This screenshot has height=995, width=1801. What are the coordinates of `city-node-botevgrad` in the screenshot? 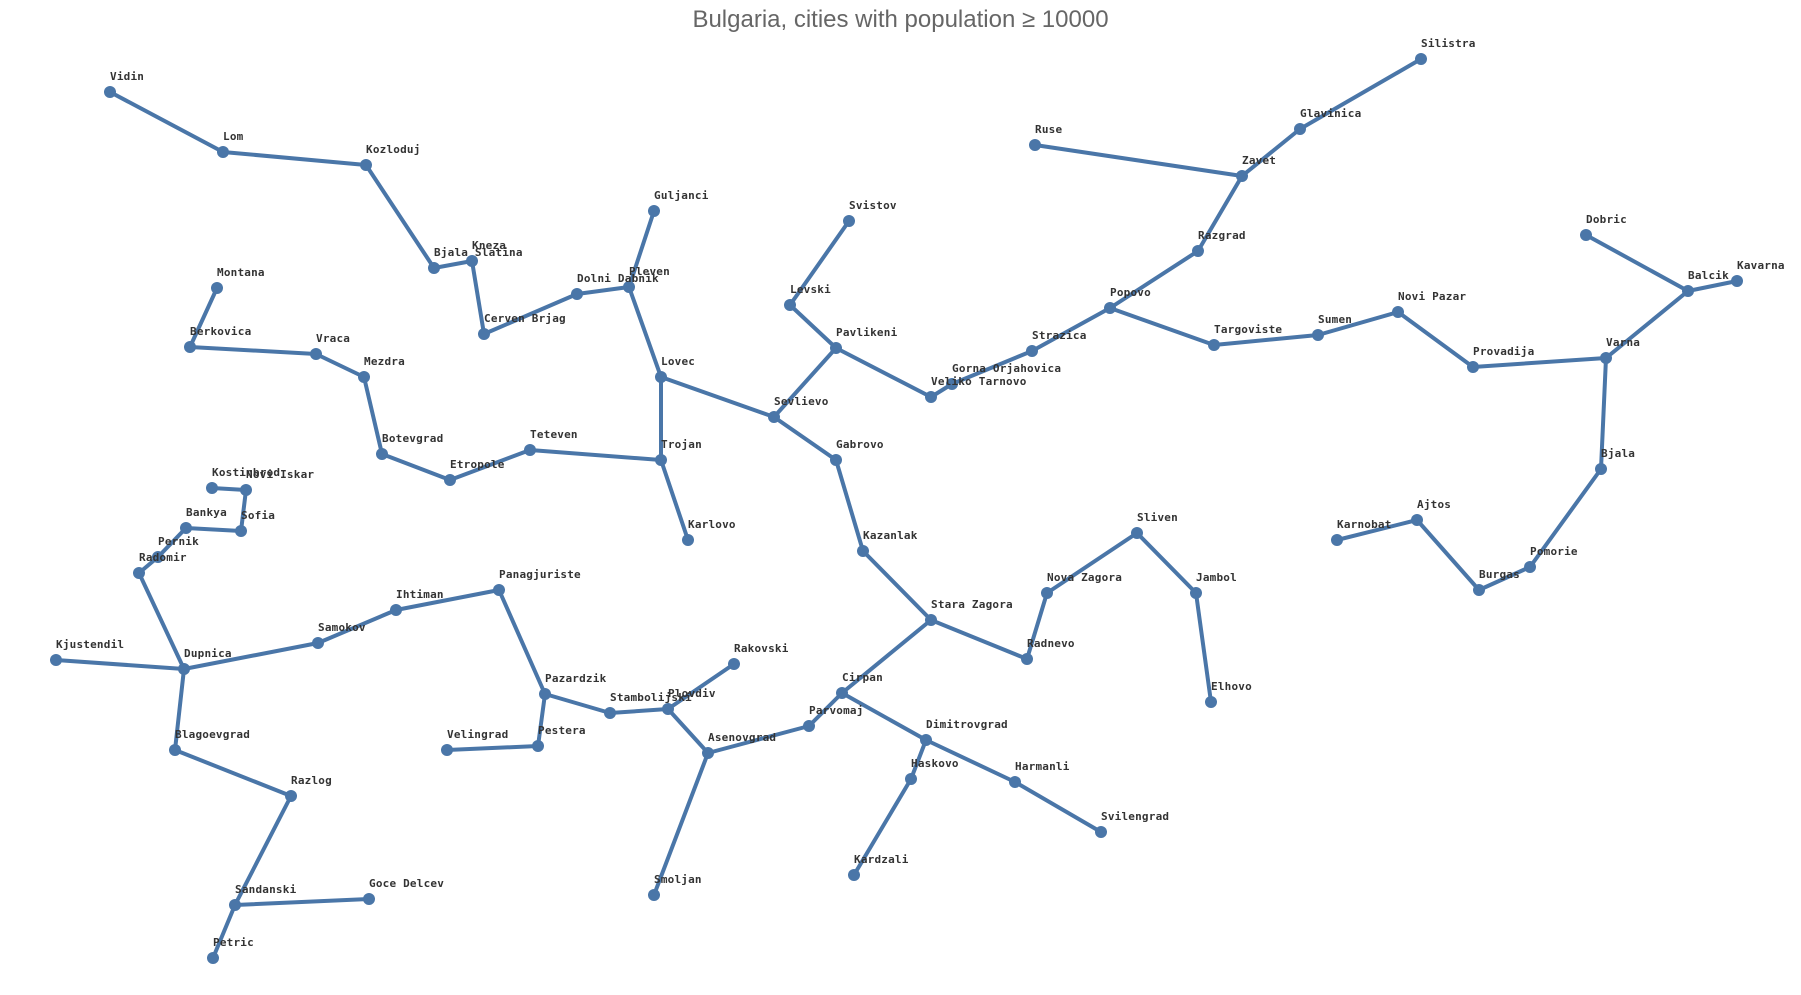 It's located at (382, 454).